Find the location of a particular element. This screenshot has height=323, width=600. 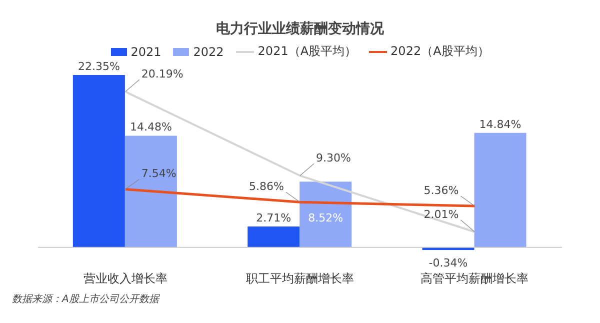

x-tick-label: 高管平均薪酬增长率 is located at coordinates (474, 279).